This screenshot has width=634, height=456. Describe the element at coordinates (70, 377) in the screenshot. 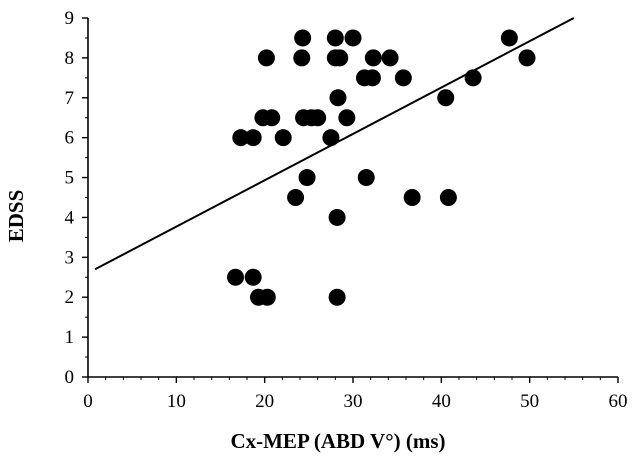

I see `y-tick-label: 0` at that location.